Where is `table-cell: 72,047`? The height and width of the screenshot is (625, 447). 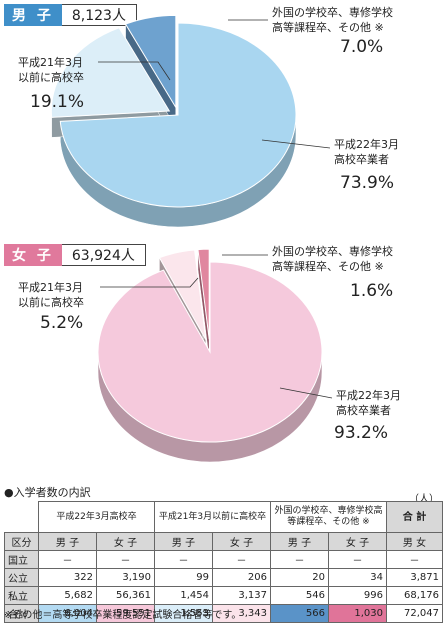
table-cell: 72,047 is located at coordinates (414, 613).